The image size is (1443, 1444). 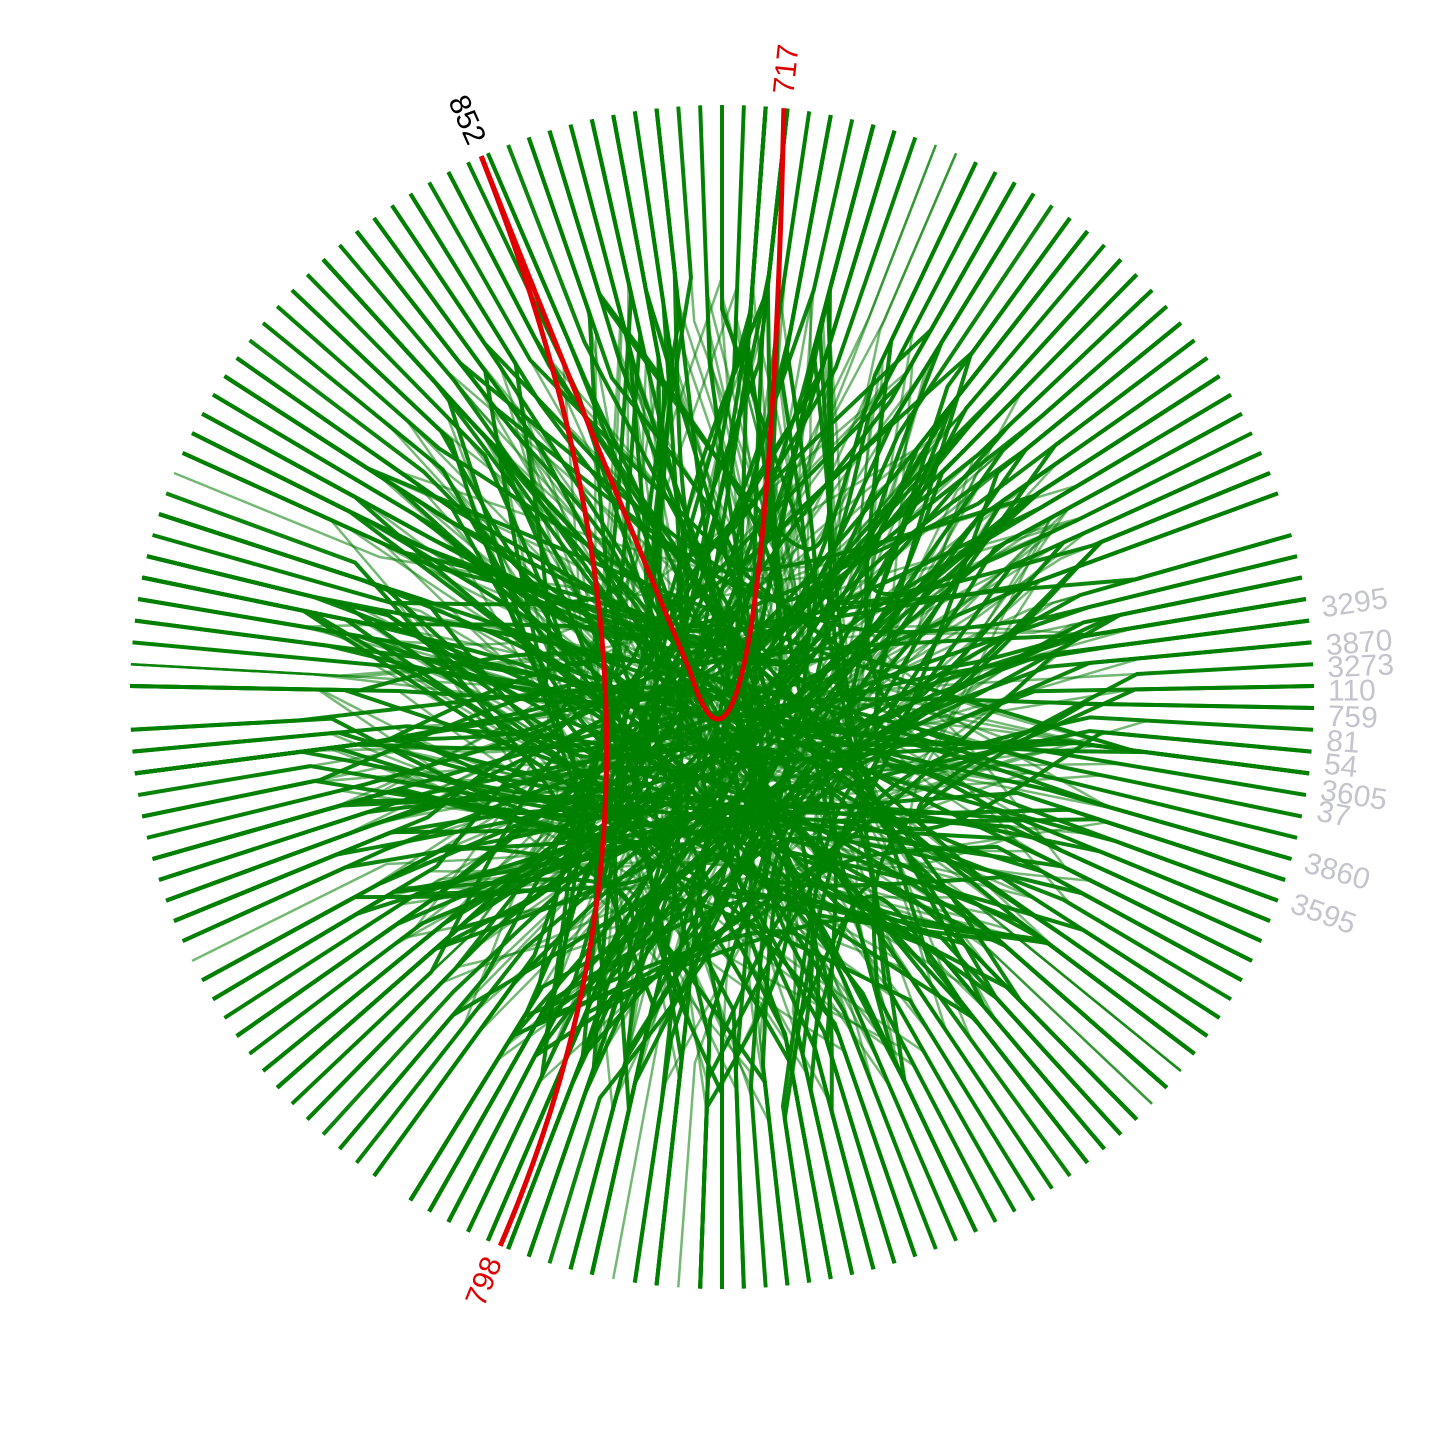 What do you see at coordinates (786, 69) in the screenshot?
I see `linked-node-label: 717` at bounding box center [786, 69].